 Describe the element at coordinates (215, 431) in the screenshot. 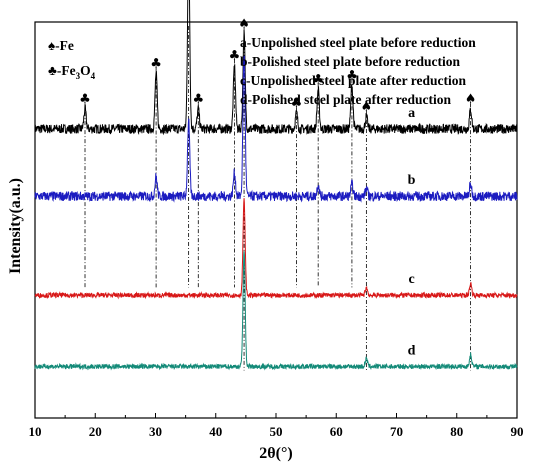

I see `x-tick-label: 40` at that location.